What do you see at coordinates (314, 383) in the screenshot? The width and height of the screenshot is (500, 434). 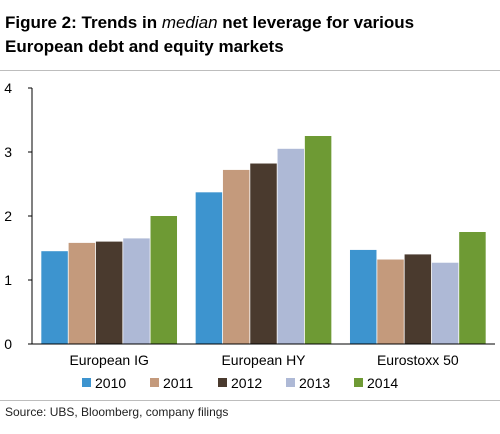 I see `legend-label-2013: 2013` at bounding box center [314, 383].